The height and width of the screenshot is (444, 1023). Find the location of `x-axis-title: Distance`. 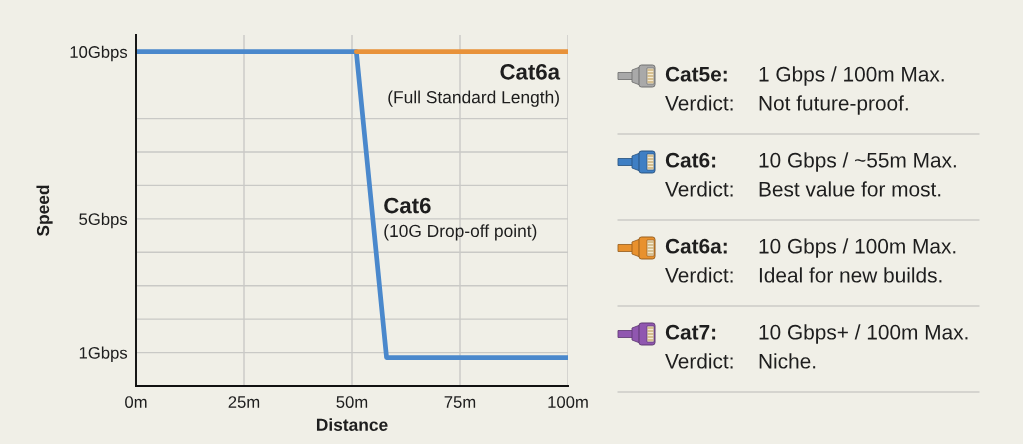

x-axis-title: Distance is located at coordinates (352, 424).